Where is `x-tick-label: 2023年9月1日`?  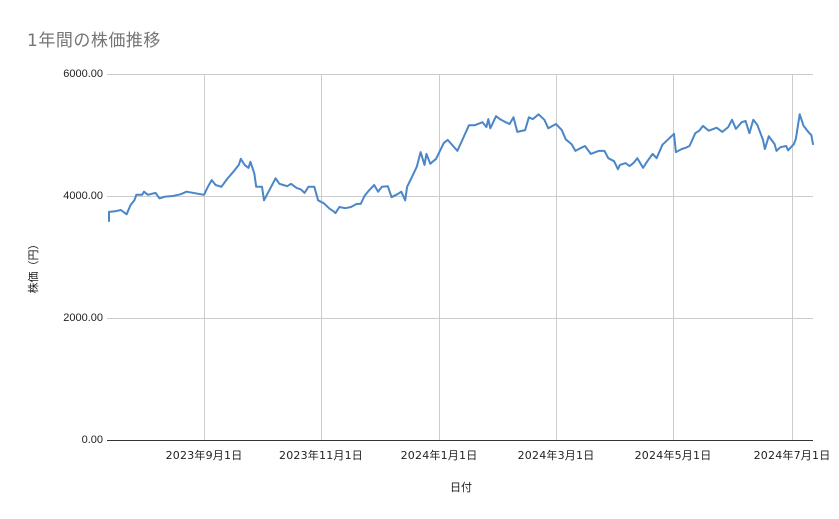 x-tick-label: 2023年9月1日 is located at coordinates (204, 455).